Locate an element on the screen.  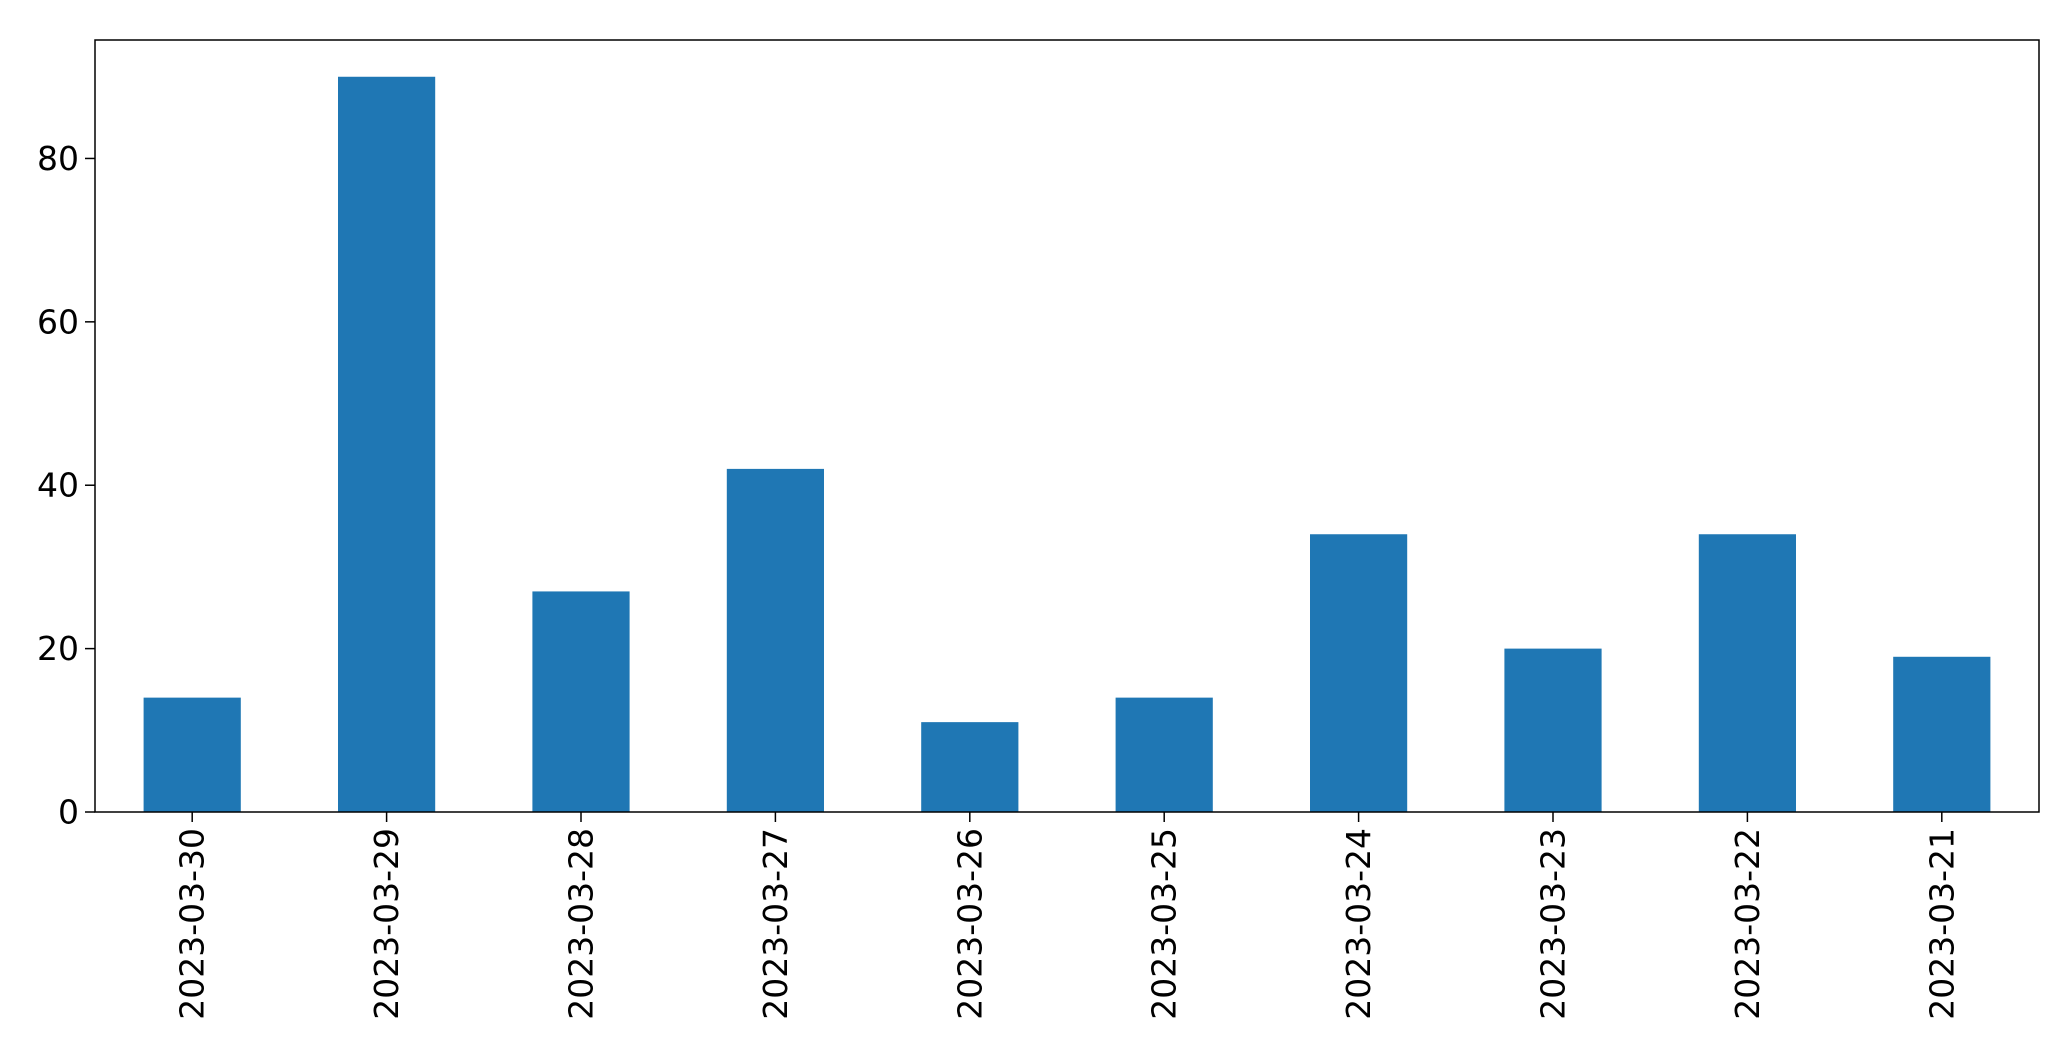
x-tick-label-2023-03-28: 2023-03-28 is located at coordinates (581, 924).